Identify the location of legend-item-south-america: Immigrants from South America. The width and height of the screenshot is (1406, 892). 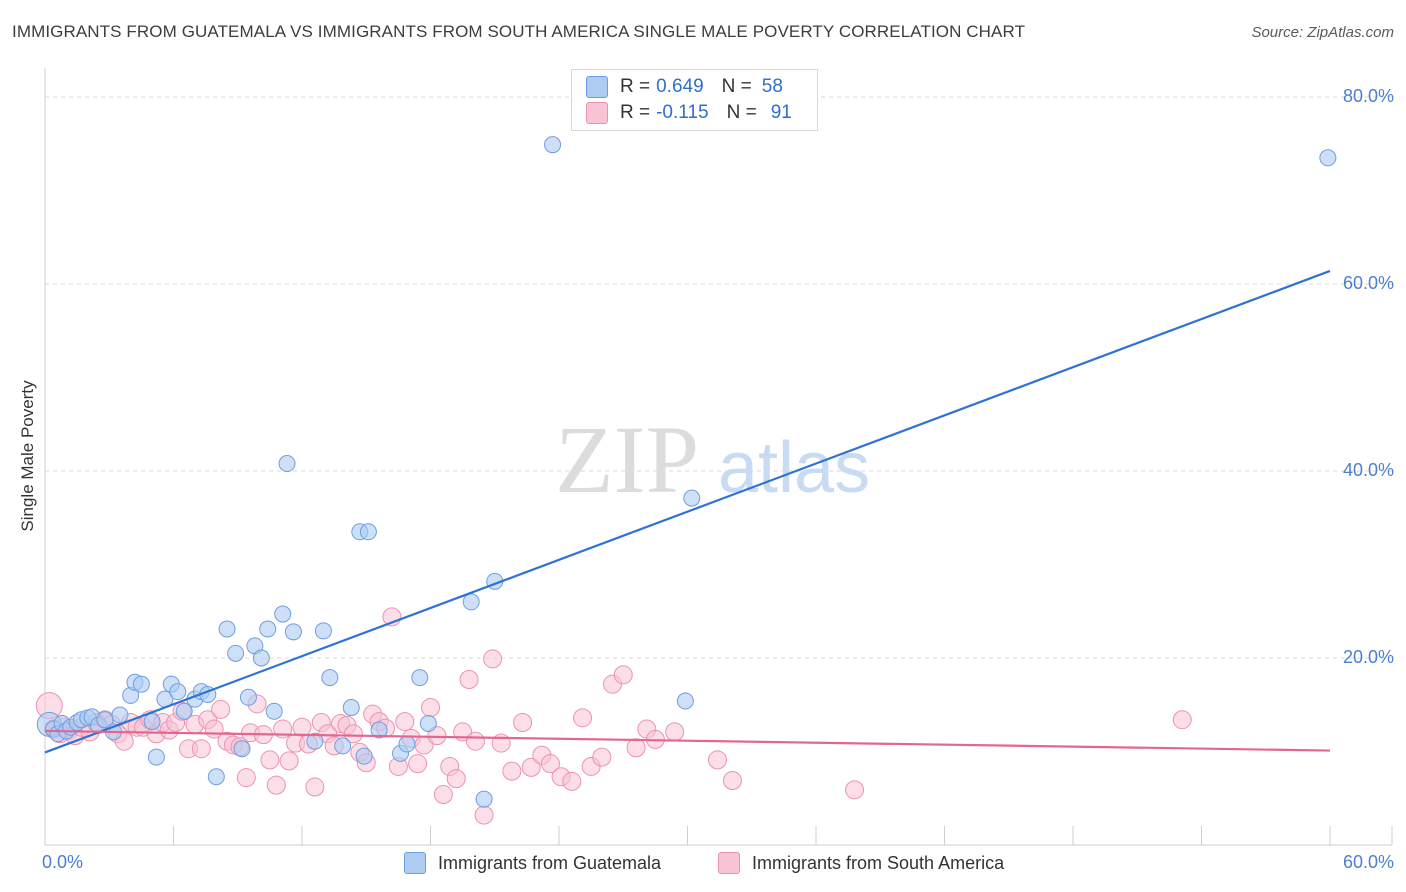
(861, 863).